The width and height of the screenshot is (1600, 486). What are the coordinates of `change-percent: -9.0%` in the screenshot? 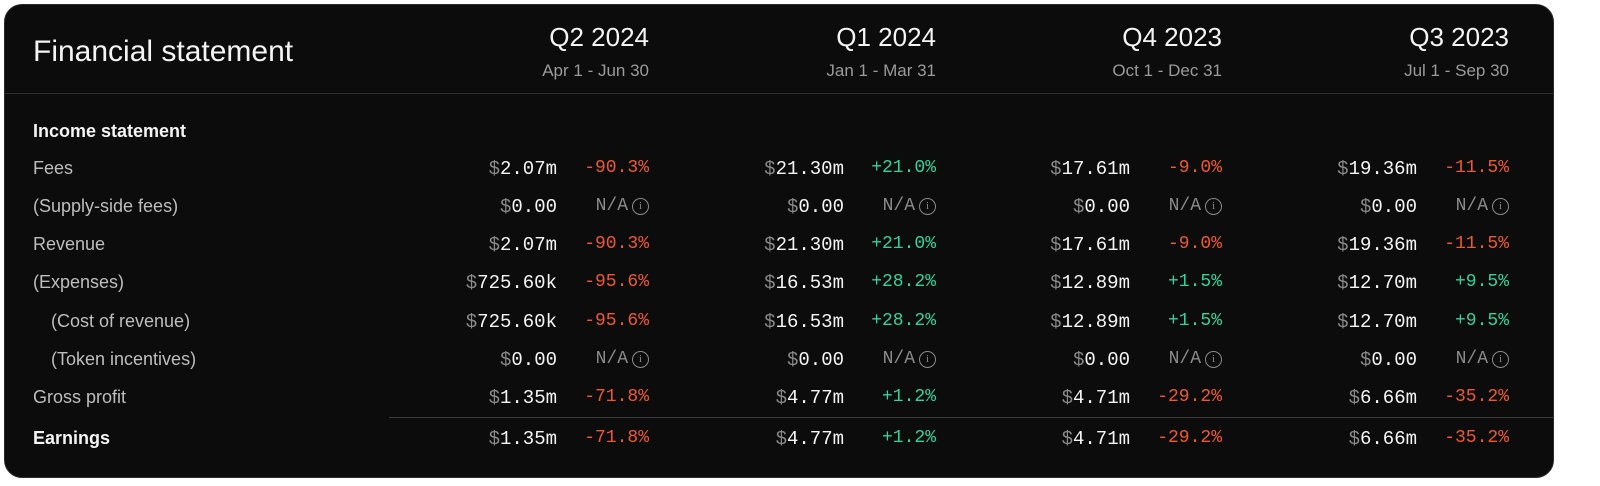 It's located at (1172, 168).